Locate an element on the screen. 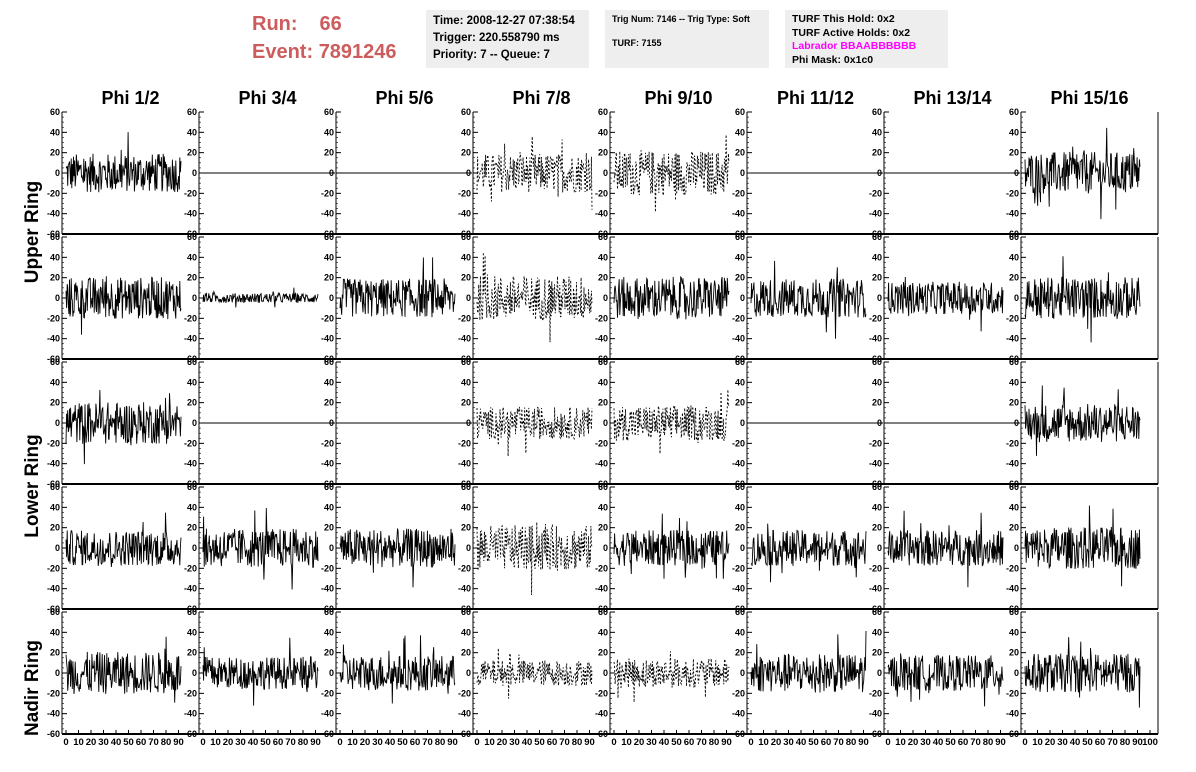 The width and height of the screenshot is (1196, 772). run-value: 66 is located at coordinates (330, 24).